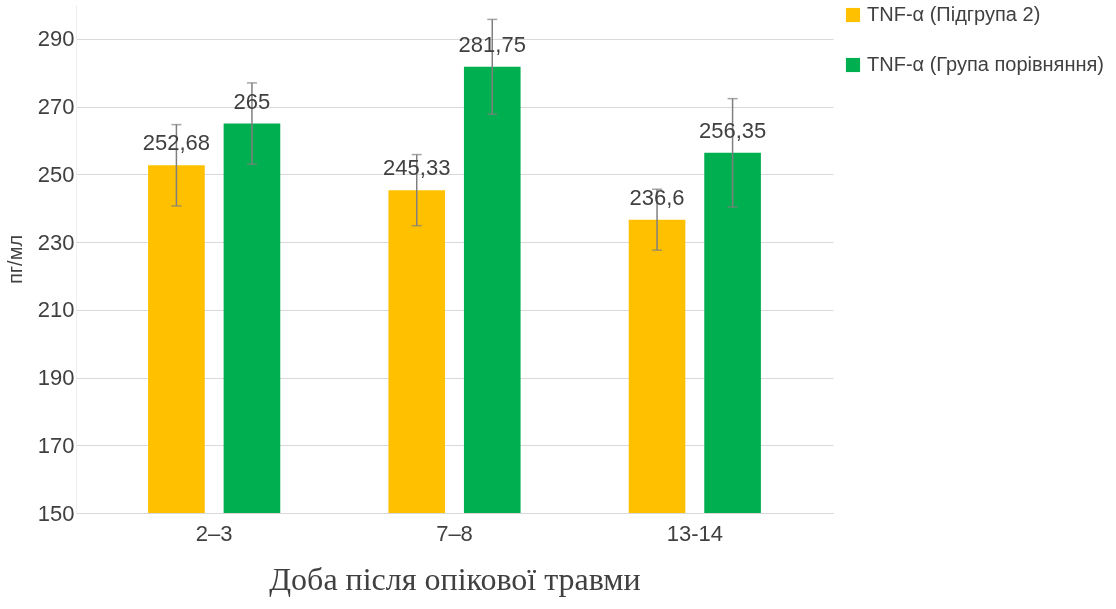  Describe the element at coordinates (56, 174) in the screenshot. I see `y-tick-label: 250` at that location.